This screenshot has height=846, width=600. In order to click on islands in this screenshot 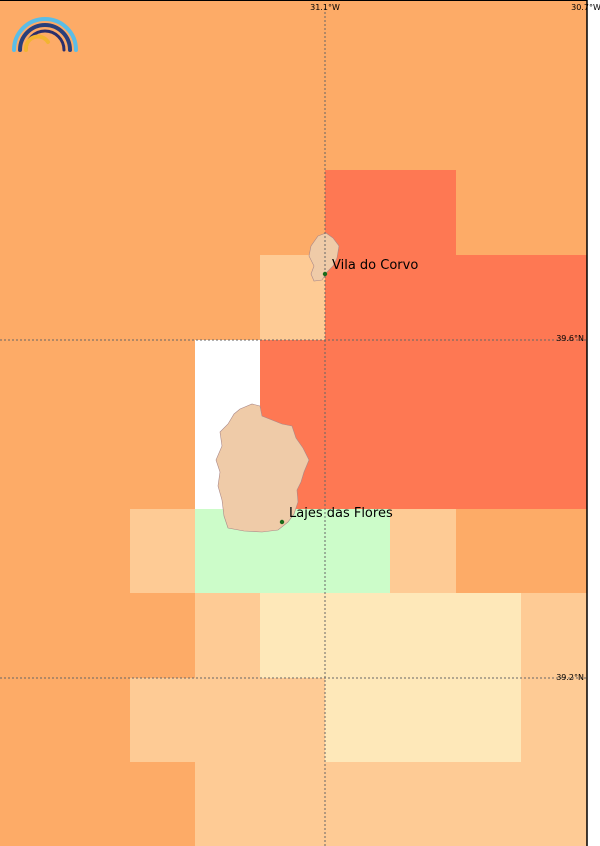, I will do `click(277, 382)`.